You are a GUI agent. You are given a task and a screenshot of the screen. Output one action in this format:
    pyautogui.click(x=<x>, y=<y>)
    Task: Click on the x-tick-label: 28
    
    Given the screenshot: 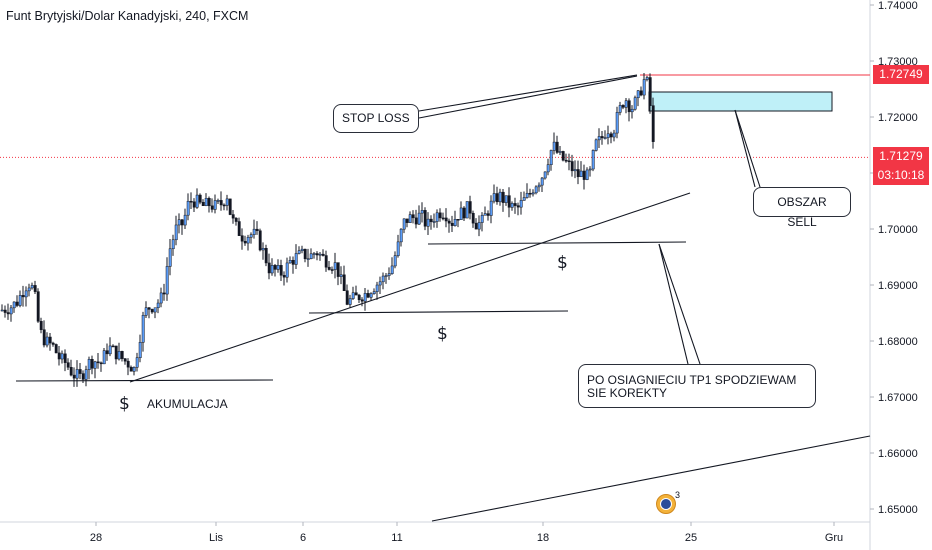 What is the action you would take?
    pyautogui.click(x=96, y=538)
    